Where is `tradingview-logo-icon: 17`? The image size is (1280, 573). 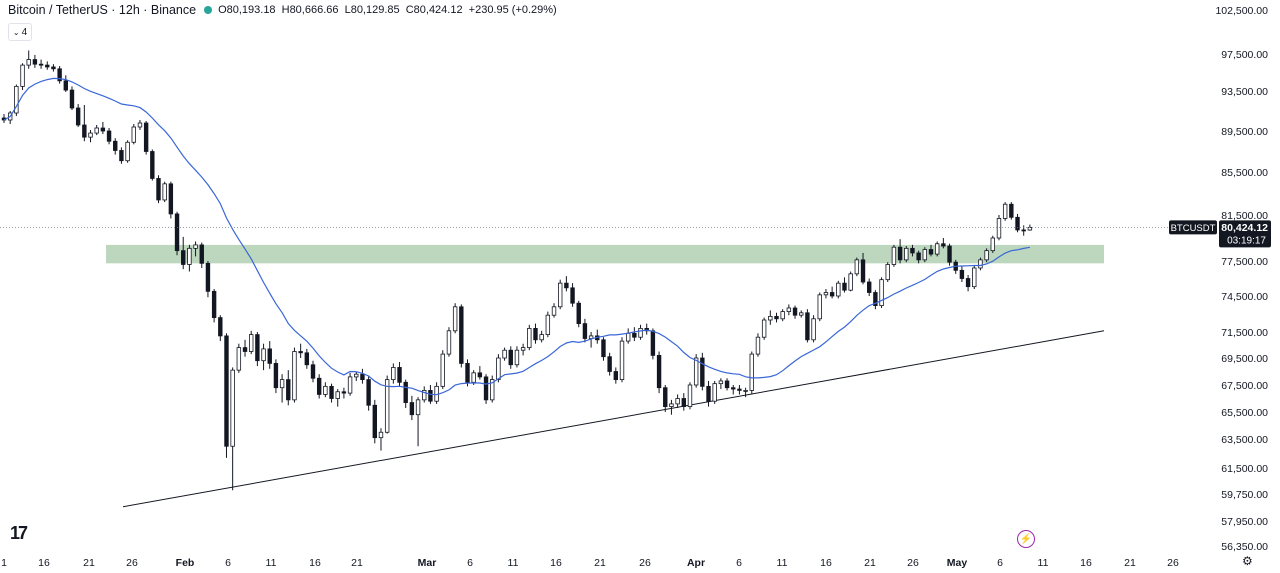 tradingview-logo-icon: 17 is located at coordinates (19, 533).